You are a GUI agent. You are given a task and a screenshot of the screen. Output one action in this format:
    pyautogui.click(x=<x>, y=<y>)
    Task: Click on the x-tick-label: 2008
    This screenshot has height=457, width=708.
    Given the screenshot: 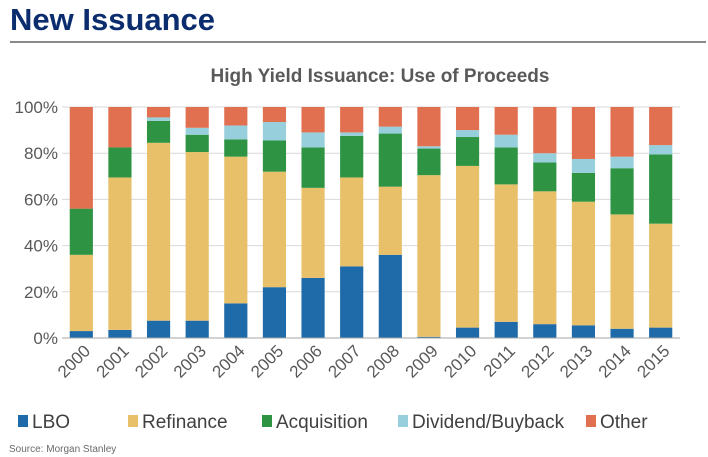 What is the action you would take?
    pyautogui.click(x=383, y=361)
    